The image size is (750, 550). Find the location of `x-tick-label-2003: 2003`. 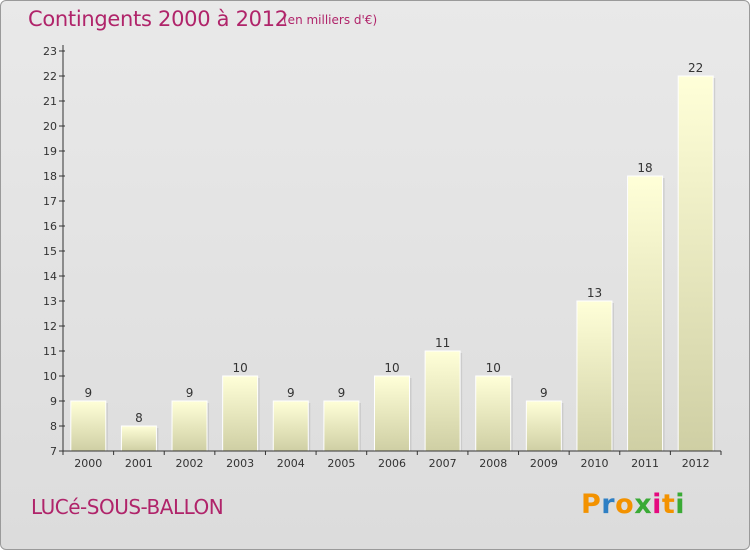

x-tick-label-2003: 2003 is located at coordinates (240, 463).